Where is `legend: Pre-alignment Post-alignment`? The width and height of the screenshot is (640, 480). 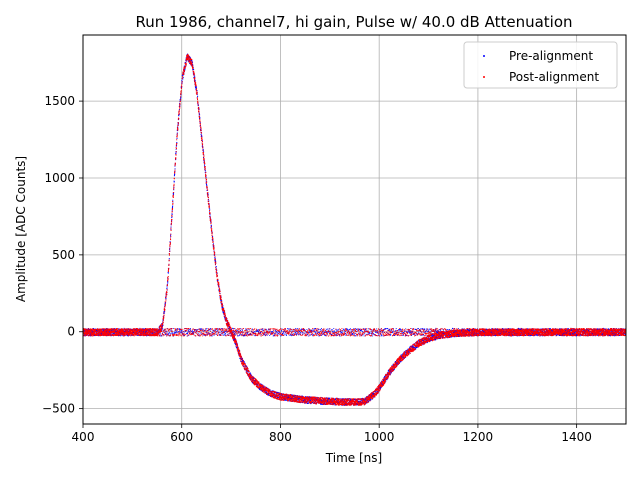
legend: Pre-alignment Post-alignment is located at coordinates (540, 65).